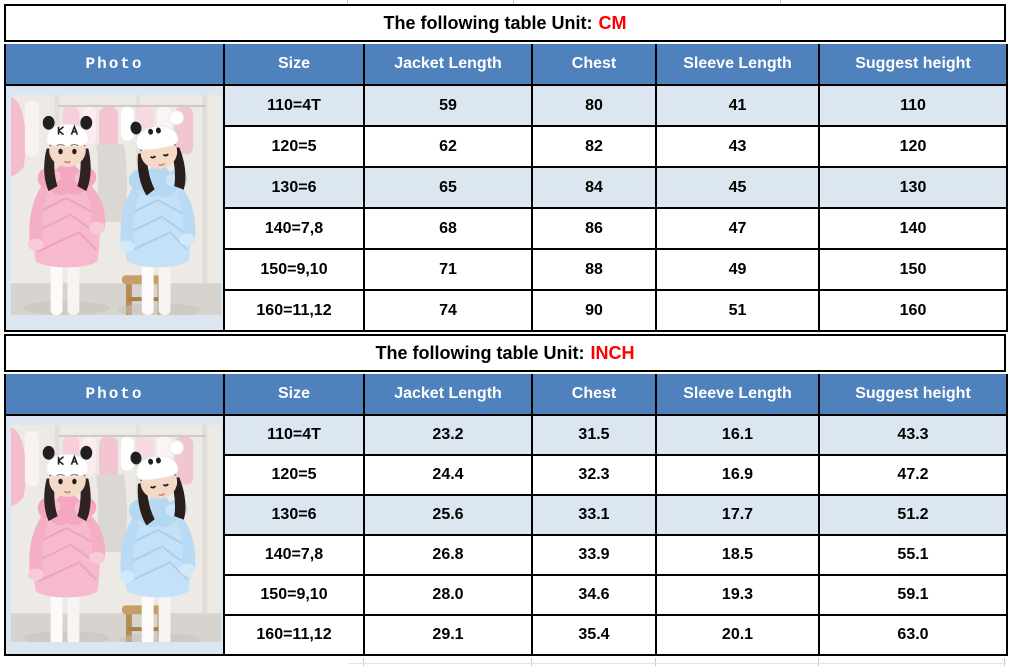 The width and height of the screenshot is (1012, 666). Describe the element at coordinates (913, 635) in the screenshot. I see `cell-suggest-height: 63.0` at that location.